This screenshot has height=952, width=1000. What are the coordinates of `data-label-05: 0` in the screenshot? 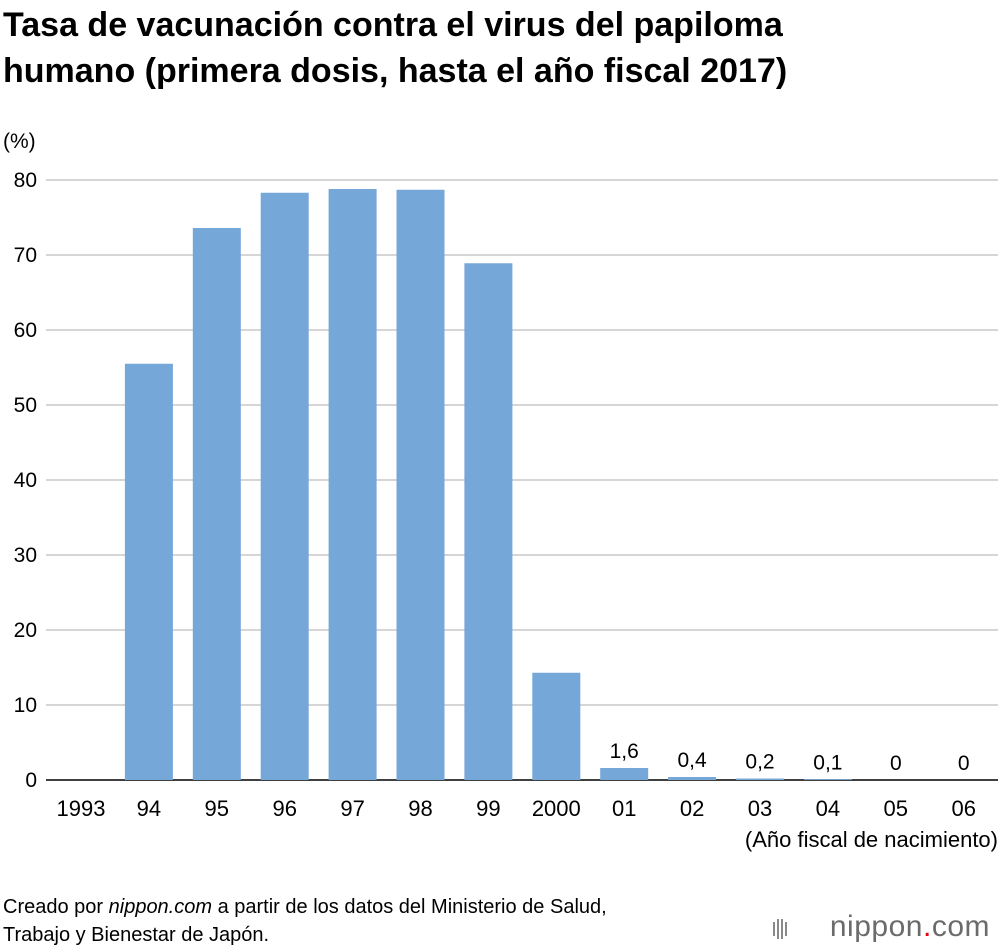 It's located at (896, 763).